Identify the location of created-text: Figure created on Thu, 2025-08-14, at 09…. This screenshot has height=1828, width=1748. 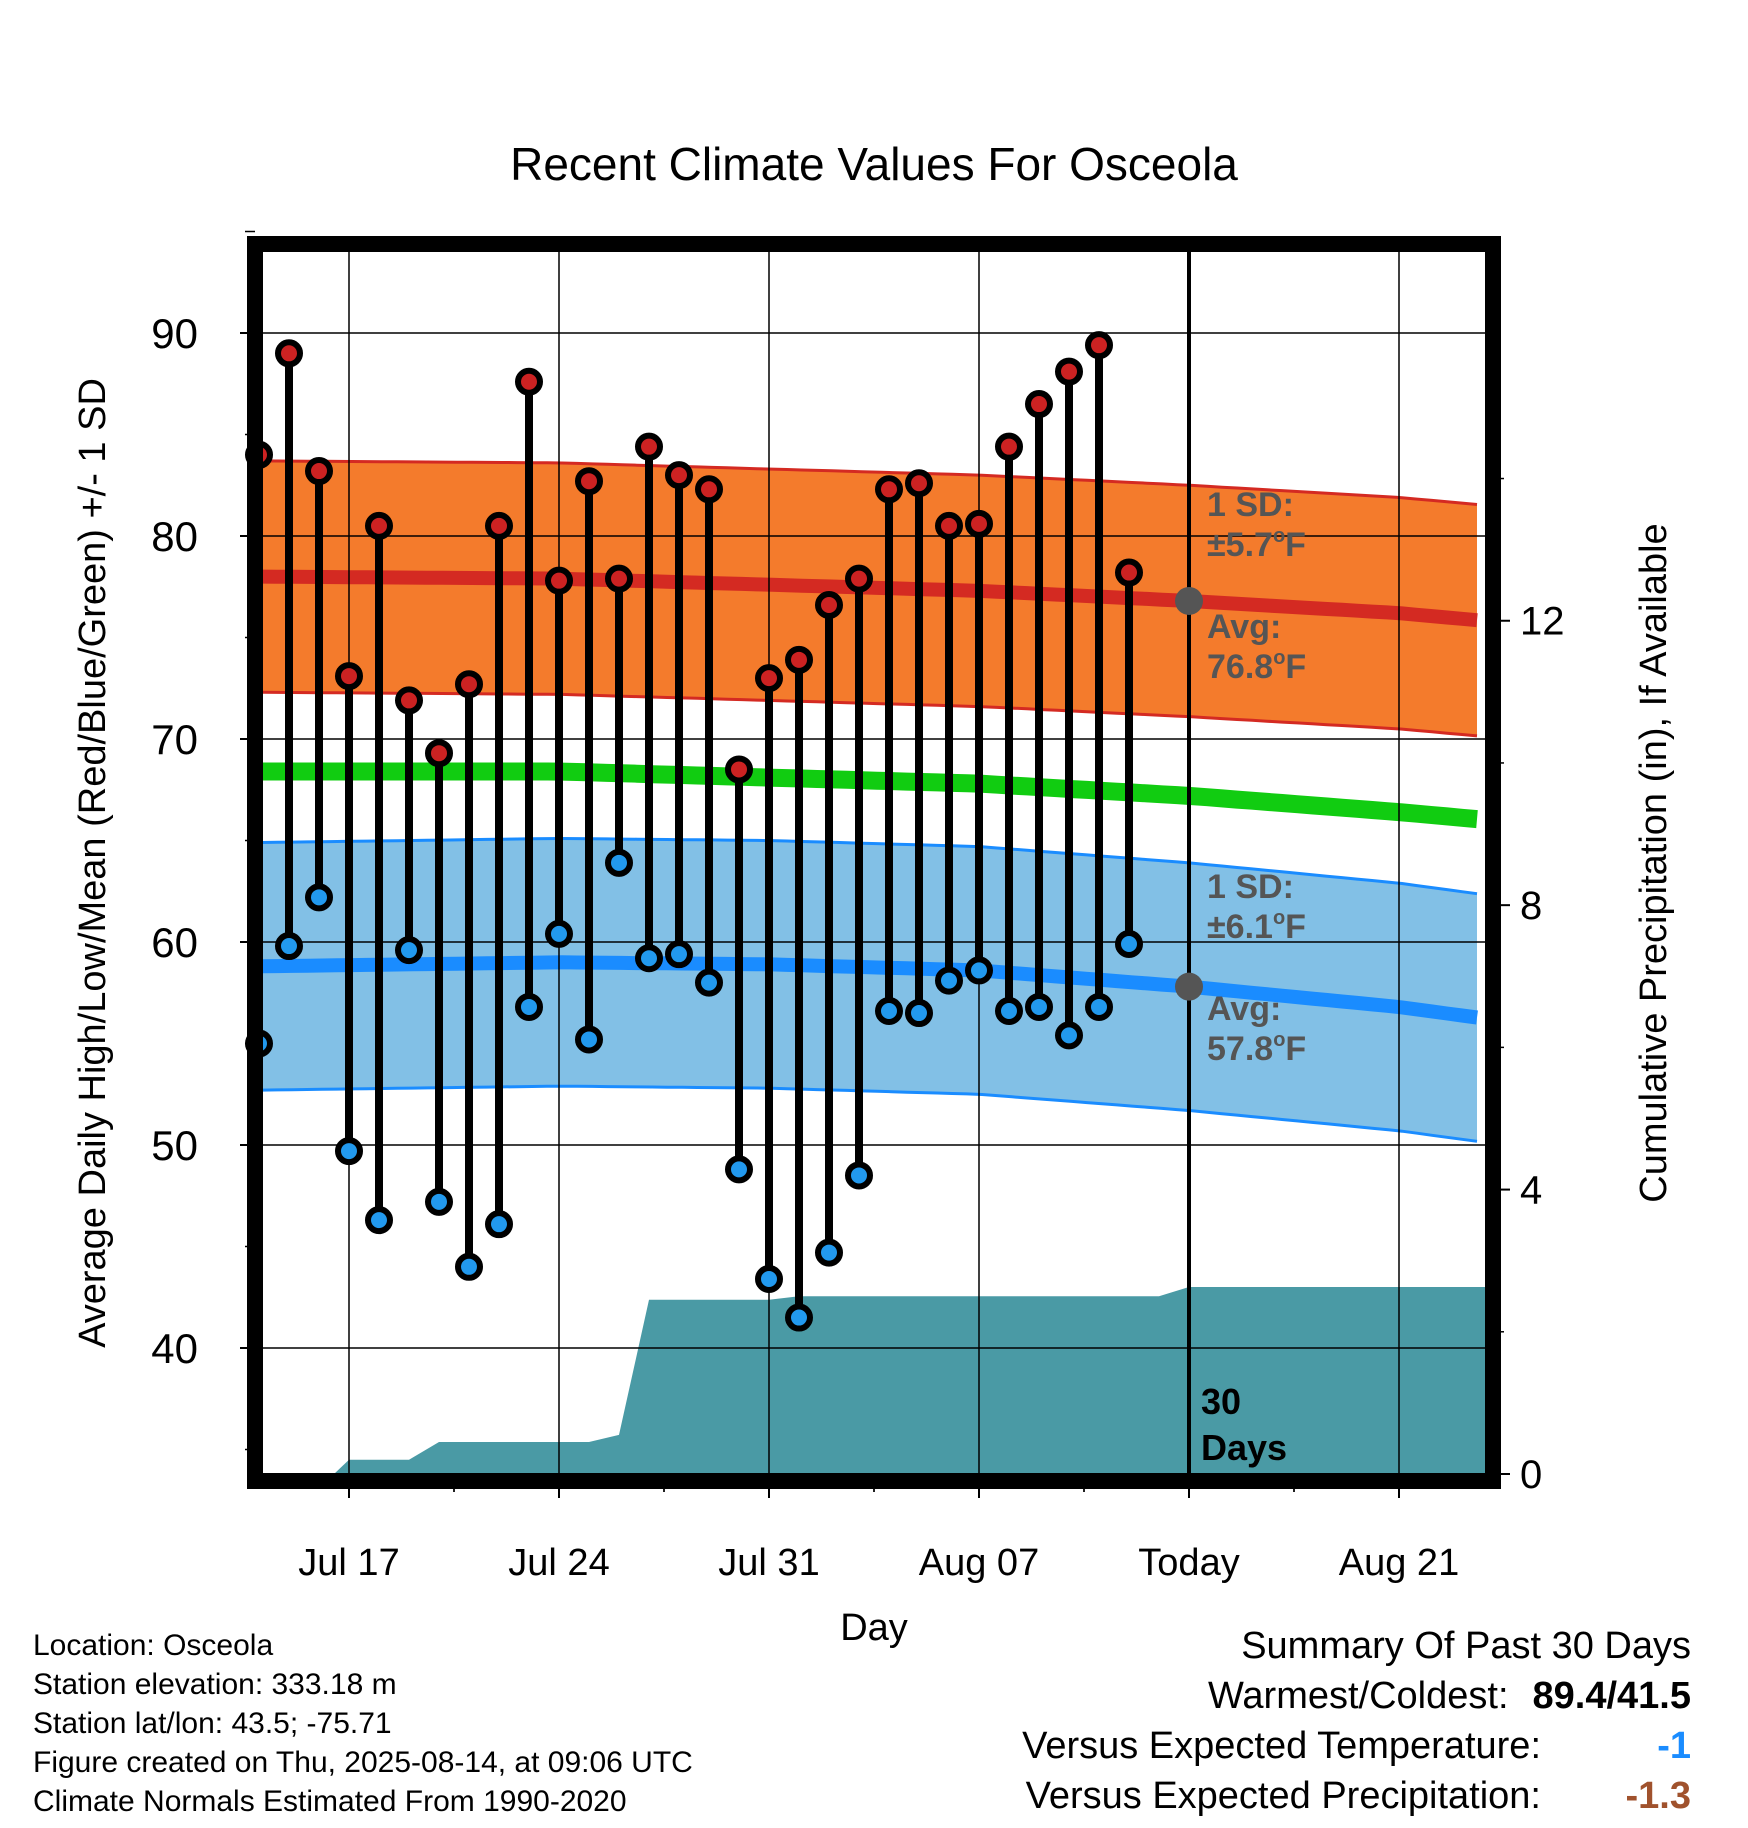
(363, 1762).